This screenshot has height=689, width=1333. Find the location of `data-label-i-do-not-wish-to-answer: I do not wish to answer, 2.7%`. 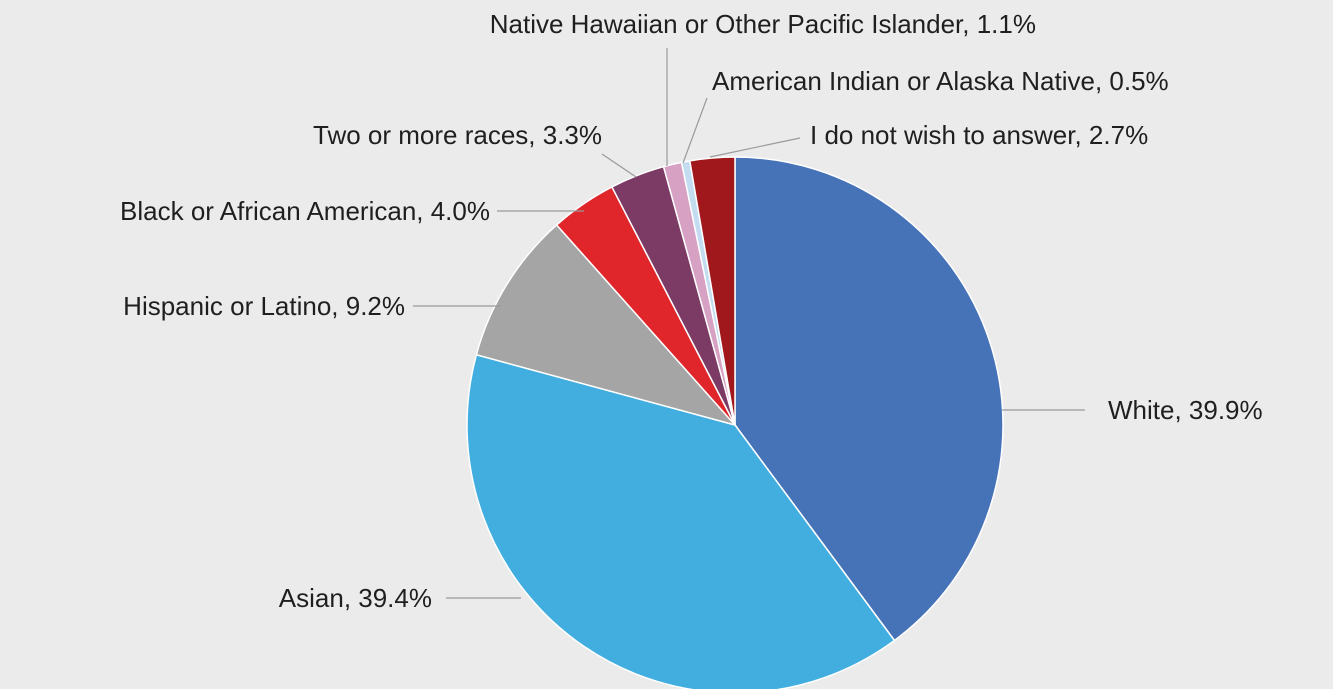

data-label-i-do-not-wish-to-answer: I do not wish to answer, 2.7% is located at coordinates (979, 135).